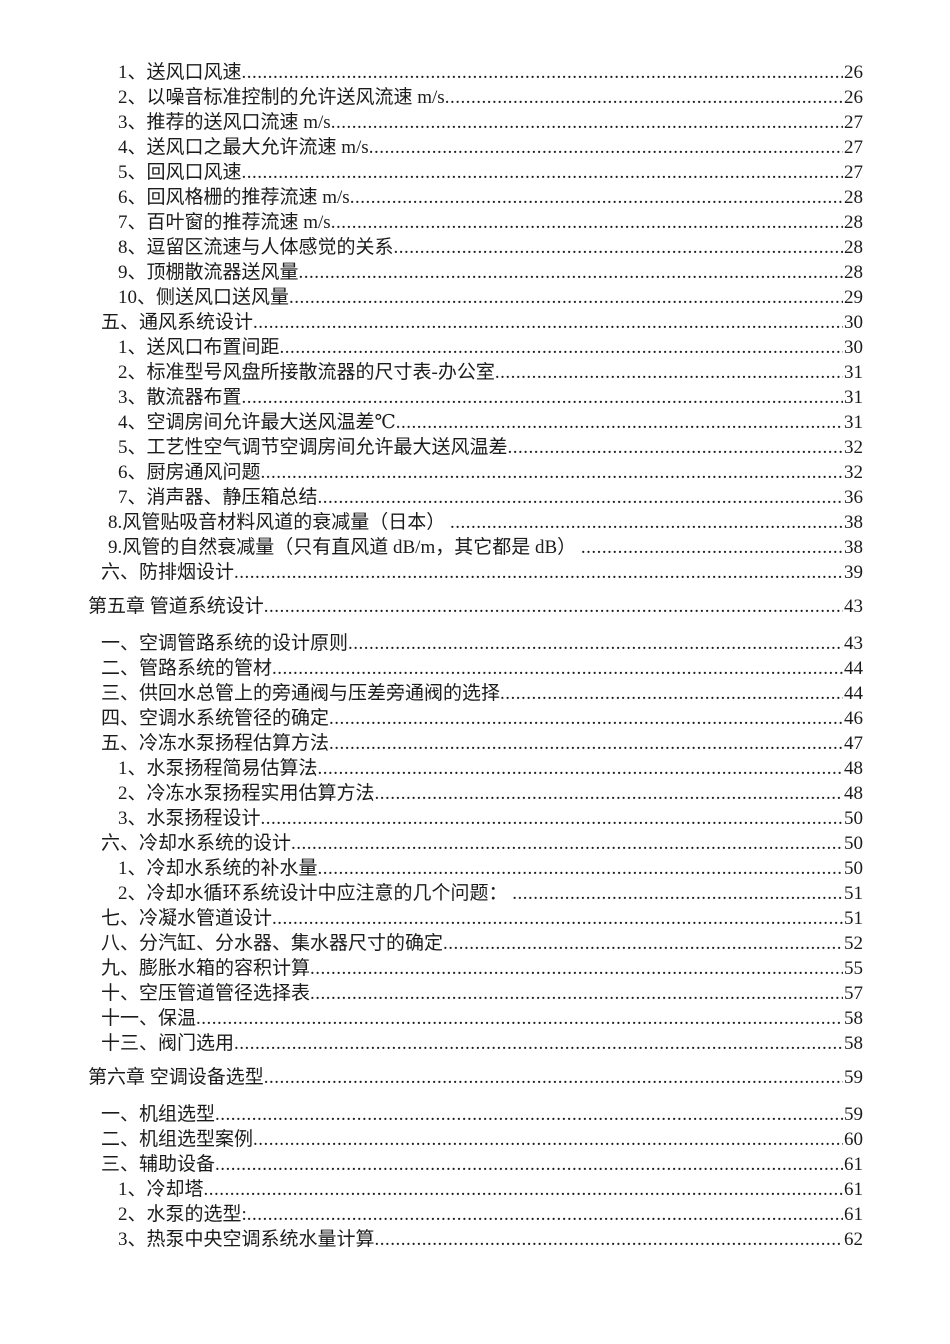 The height and width of the screenshot is (1344, 950). I want to click on toc-entry: 六、冷却水系统的设计 50, so click(475, 843).